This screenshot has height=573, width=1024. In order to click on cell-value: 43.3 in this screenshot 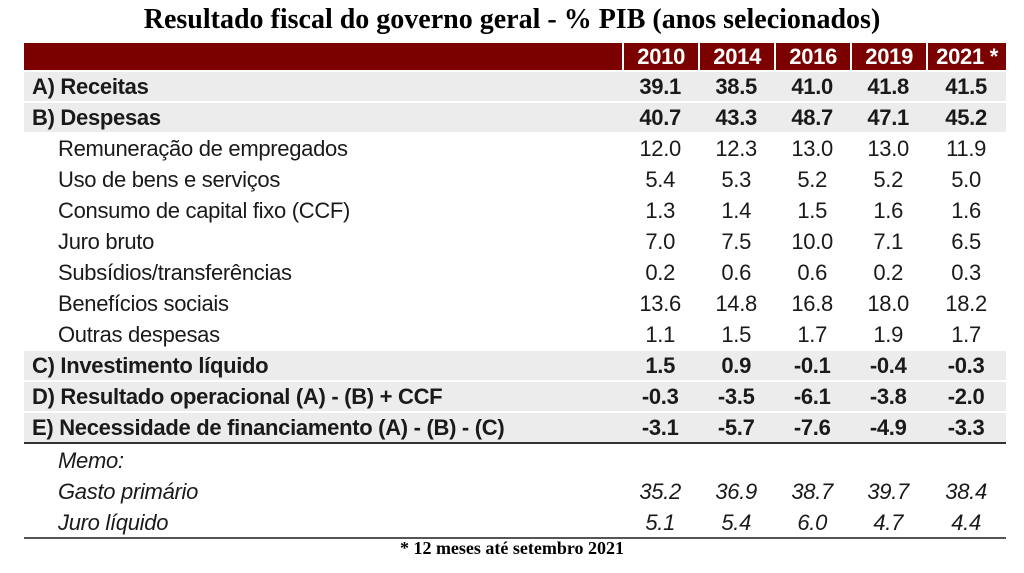, I will do `click(736, 117)`.